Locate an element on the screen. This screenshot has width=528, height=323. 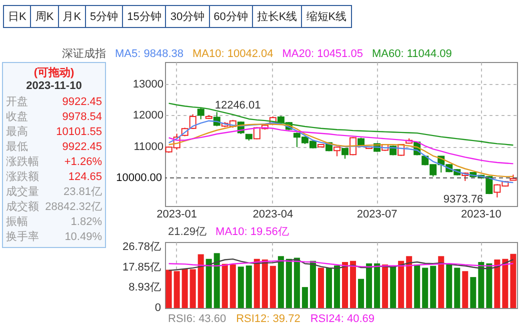
text: 收盘 is located at coordinates (17, 117).